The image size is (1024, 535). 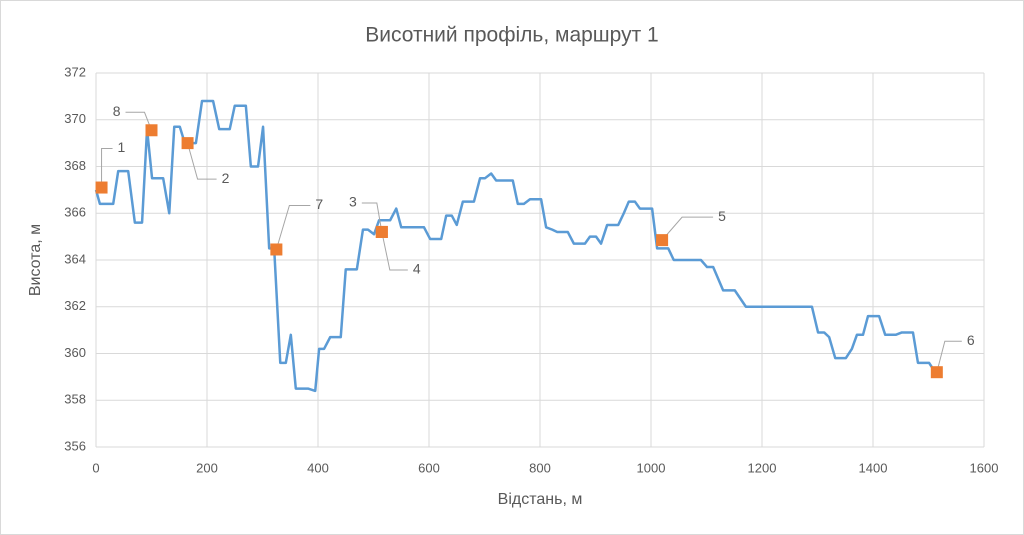 What do you see at coordinates (75, 165) in the screenshot?
I see `y-tick-label: 368` at bounding box center [75, 165].